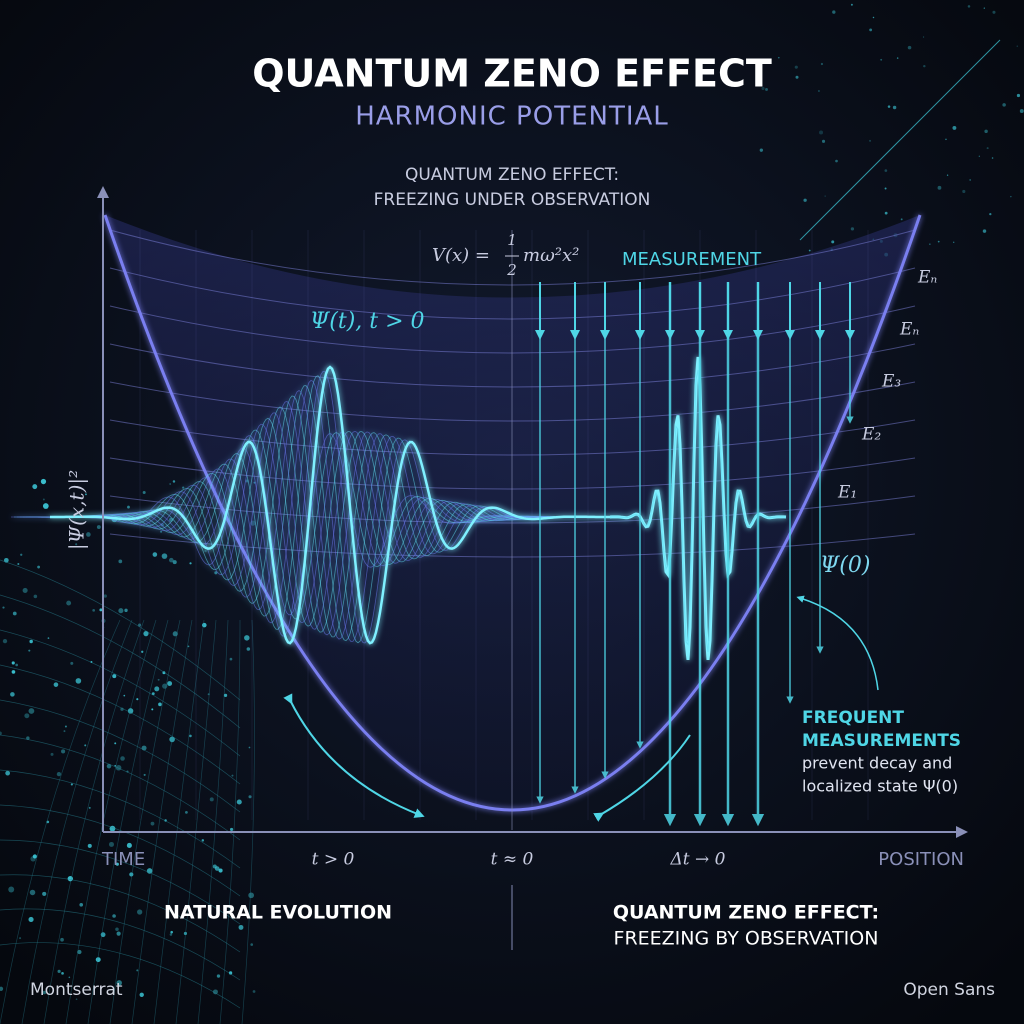 The width and height of the screenshot is (1024, 1024). Describe the element at coordinates (511, 270) in the screenshot. I see `equation: 2` at that location.